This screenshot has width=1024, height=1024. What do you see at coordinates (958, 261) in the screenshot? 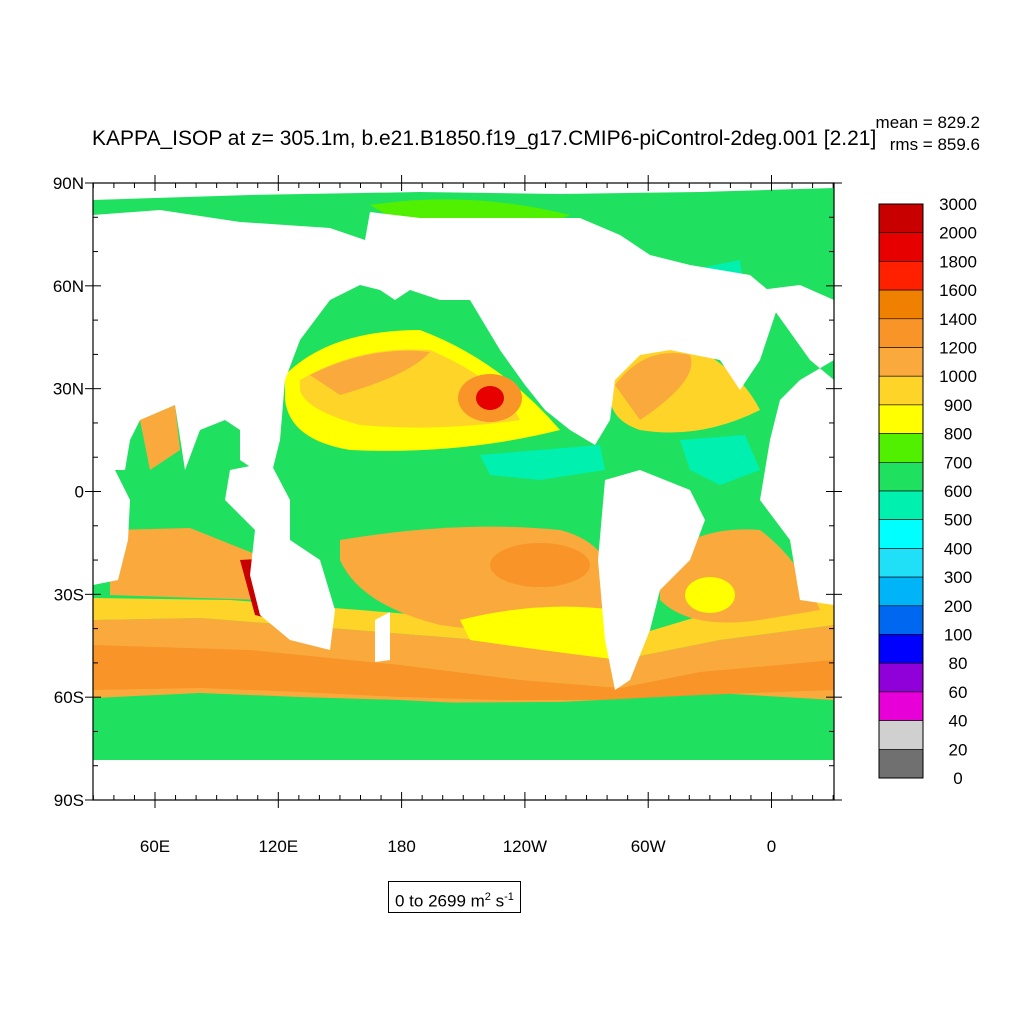
I see `colorbar-label: 1800` at bounding box center [958, 261].